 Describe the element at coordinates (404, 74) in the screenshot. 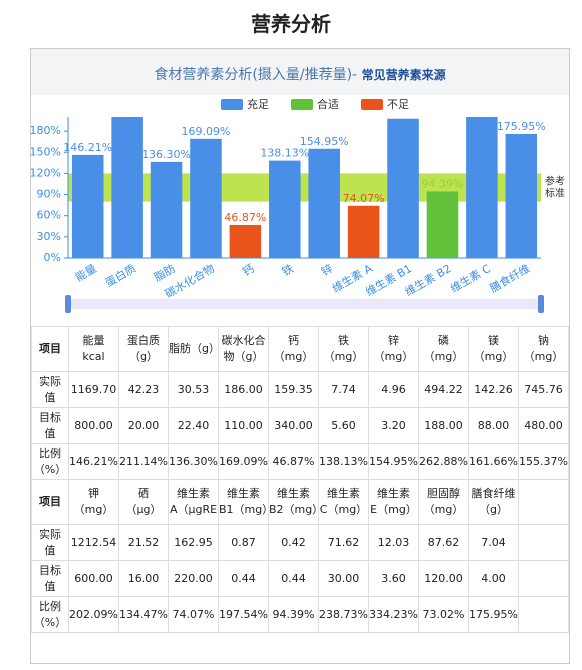

I see `source-link: 常见营养素来源` at that location.